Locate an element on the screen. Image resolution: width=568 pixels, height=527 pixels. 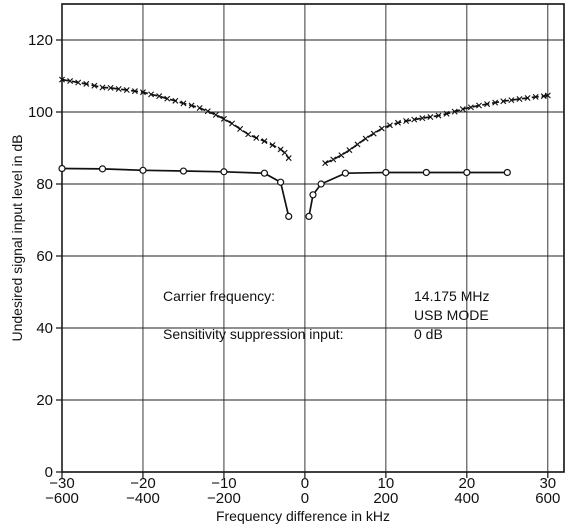
x-tick-label-top: −10 is located at coordinates (223, 483).